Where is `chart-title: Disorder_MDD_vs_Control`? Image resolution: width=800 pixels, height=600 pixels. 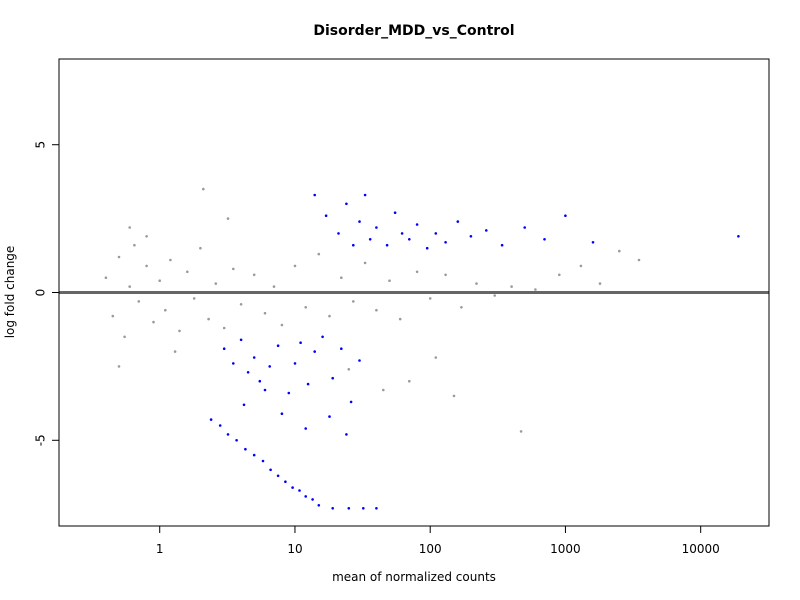
chart-title: Disorder_MDD_vs_Control is located at coordinates (413, 31).